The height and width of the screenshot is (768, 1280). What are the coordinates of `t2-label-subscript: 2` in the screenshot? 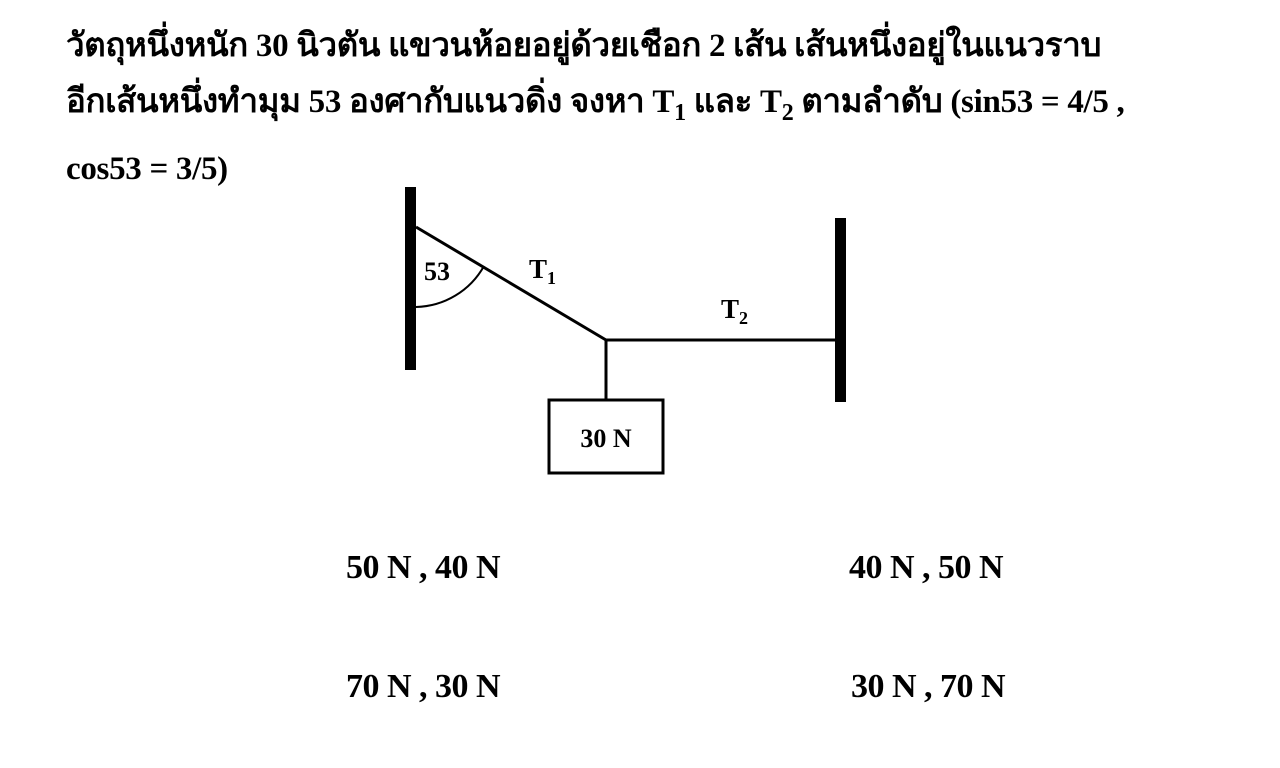 It's located at (743, 318).